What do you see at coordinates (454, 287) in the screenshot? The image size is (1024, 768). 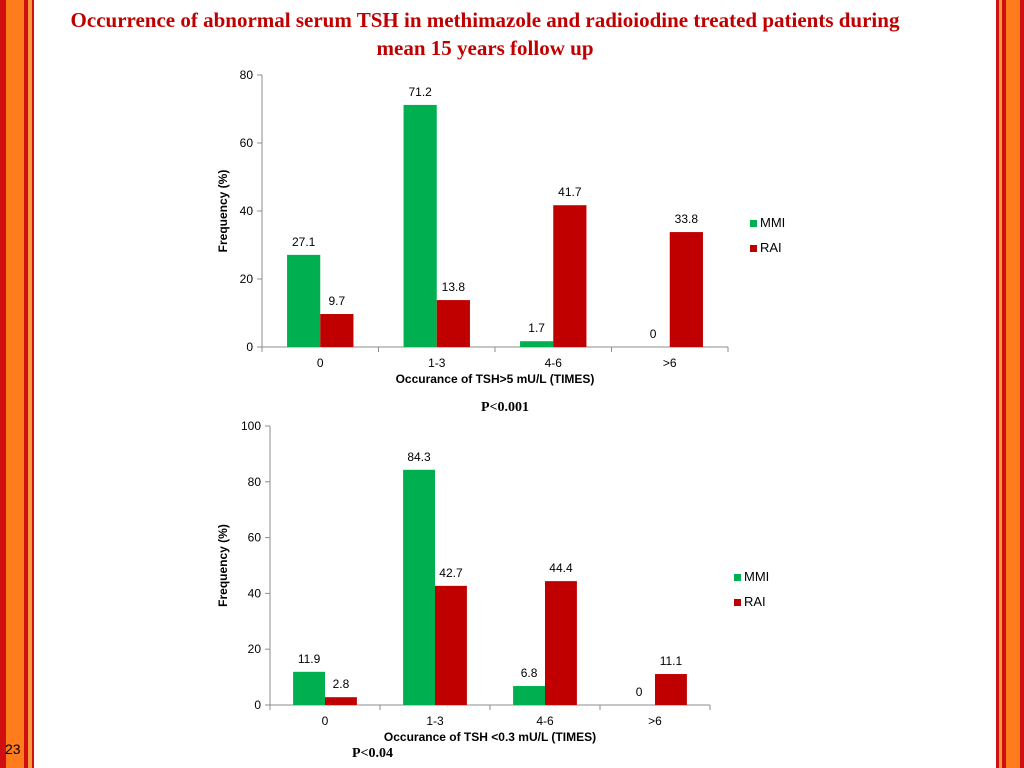 I see `data-label-rai: 13.8` at bounding box center [454, 287].